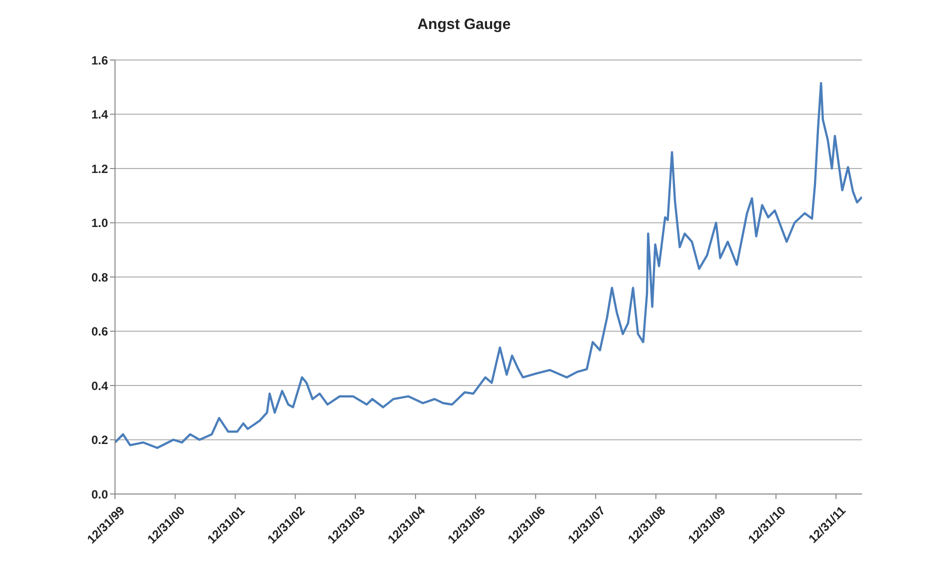 This screenshot has width=928, height=569. What do you see at coordinates (99, 223) in the screenshot?
I see `y-tick-label: 1.0` at bounding box center [99, 223].